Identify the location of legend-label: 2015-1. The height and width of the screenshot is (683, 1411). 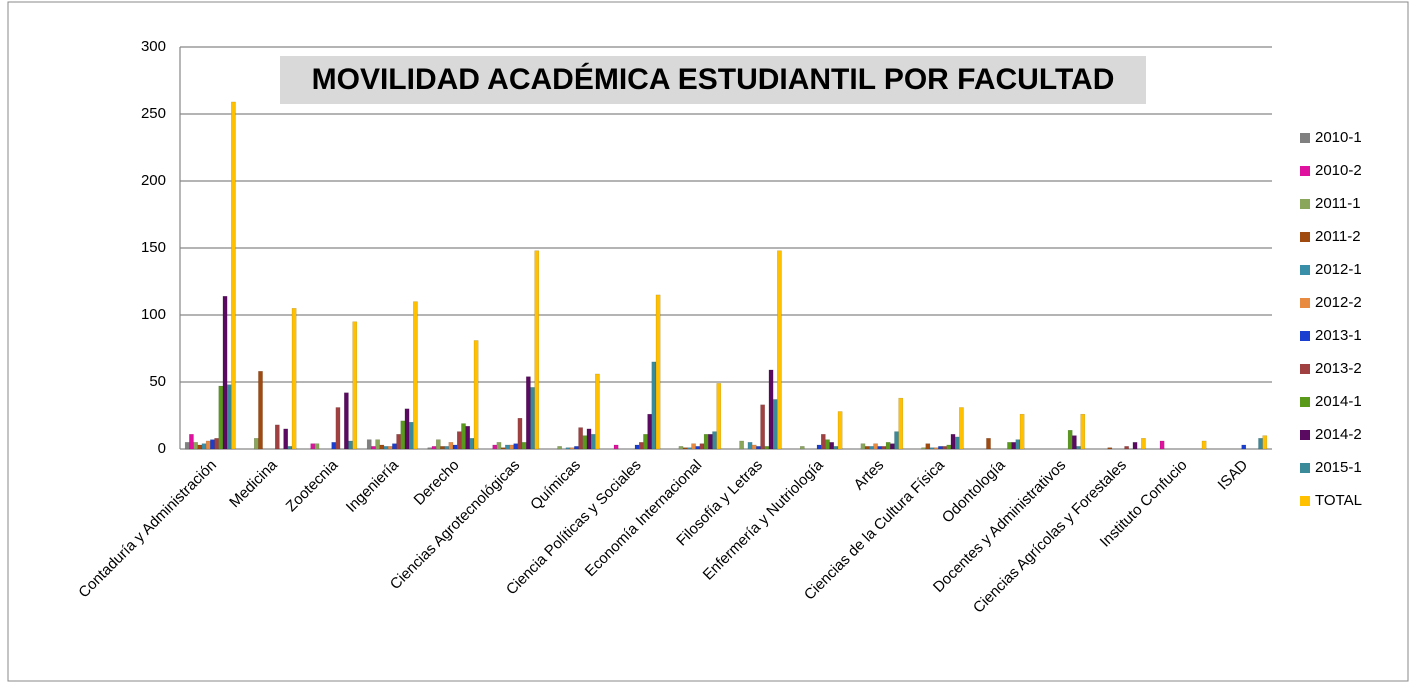
(1338, 467).